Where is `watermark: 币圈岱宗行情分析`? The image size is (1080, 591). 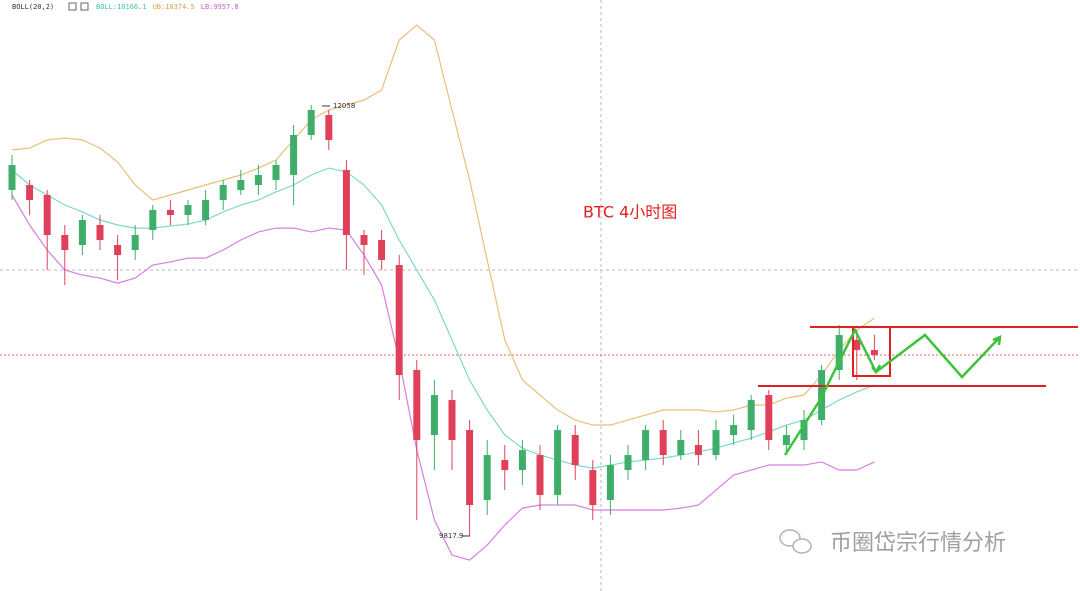
watermark: 币圈岱宗行情分析 is located at coordinates (918, 543).